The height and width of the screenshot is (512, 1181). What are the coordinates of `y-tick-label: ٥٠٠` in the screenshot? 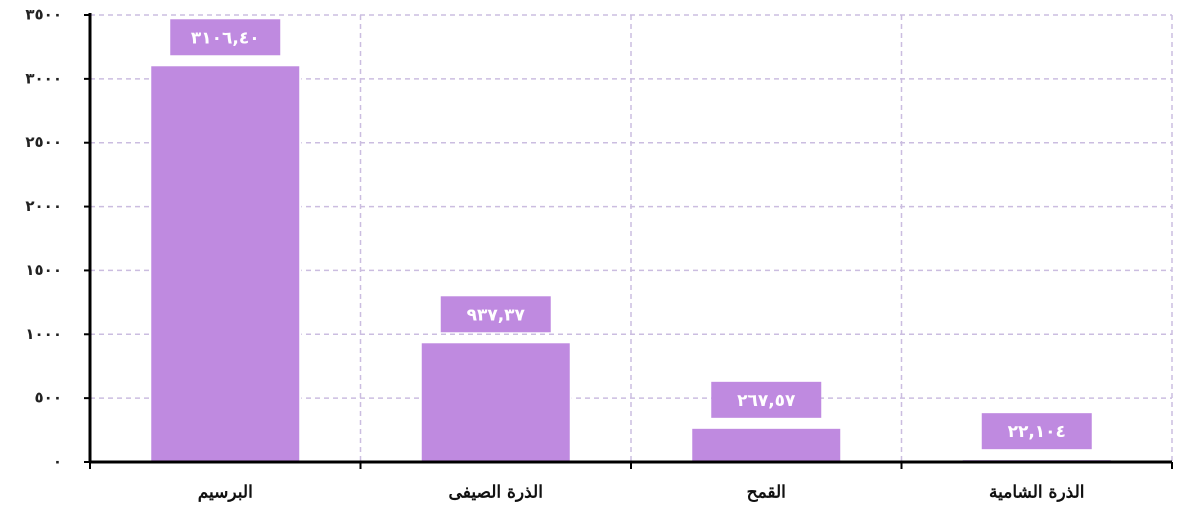 It's located at (48, 398).